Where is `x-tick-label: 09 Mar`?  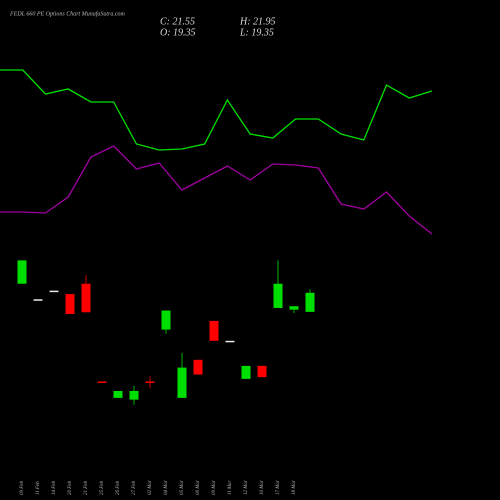
x-tick-label: 09 Mar is located at coordinates (214, 487).